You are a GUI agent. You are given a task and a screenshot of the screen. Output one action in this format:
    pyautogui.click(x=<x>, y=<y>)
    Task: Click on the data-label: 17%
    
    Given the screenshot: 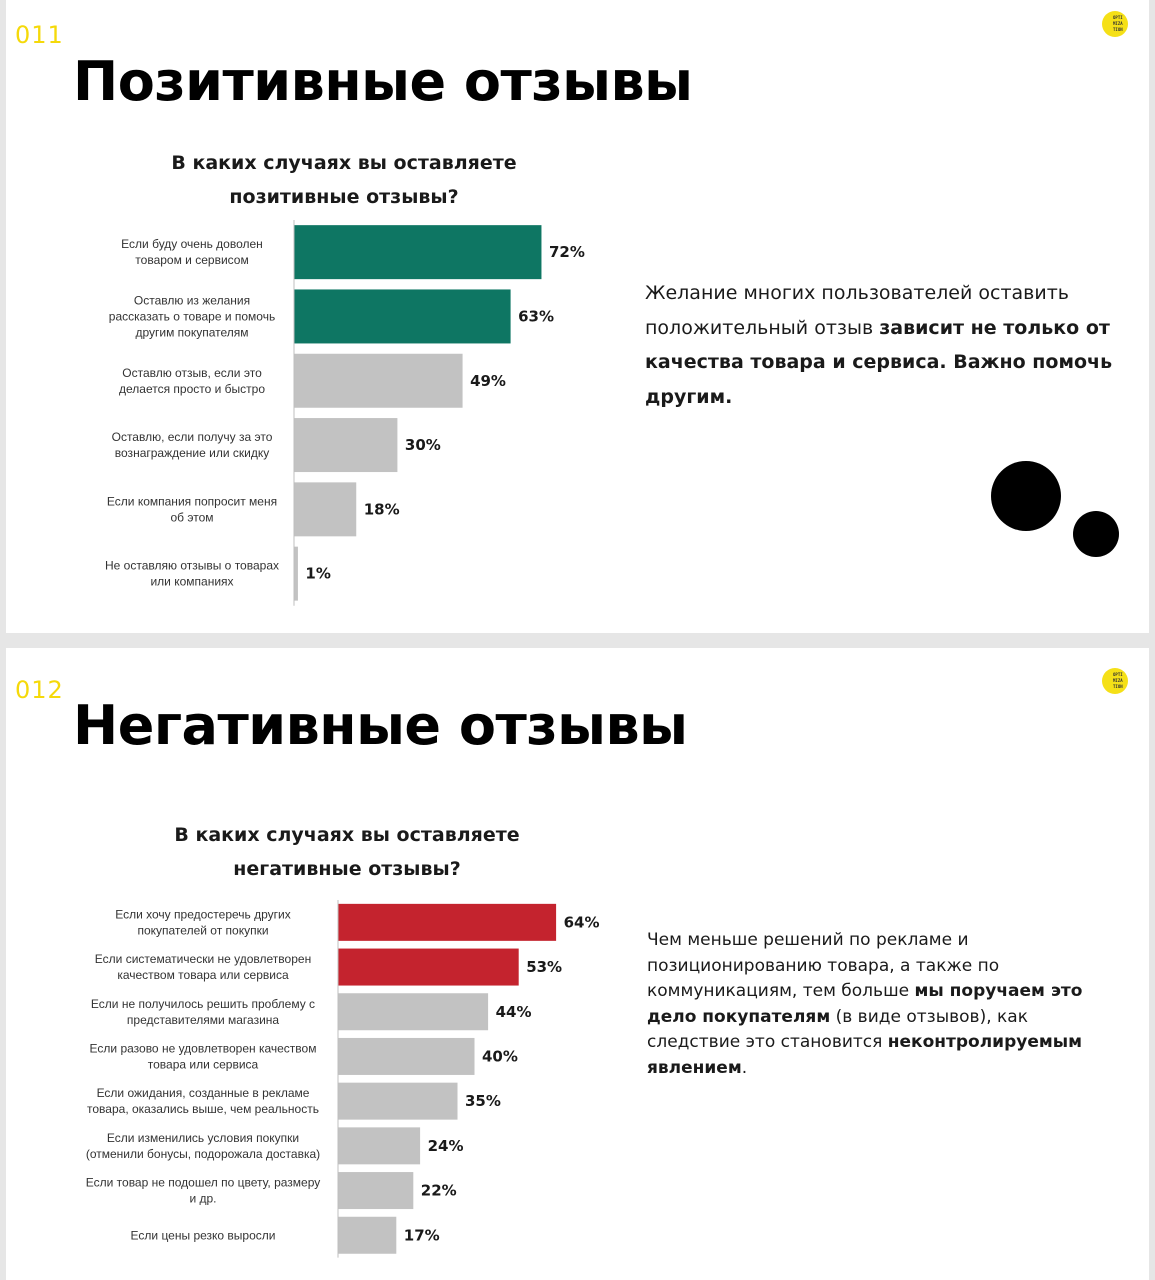 What is the action you would take?
    pyautogui.click(x=422, y=1235)
    